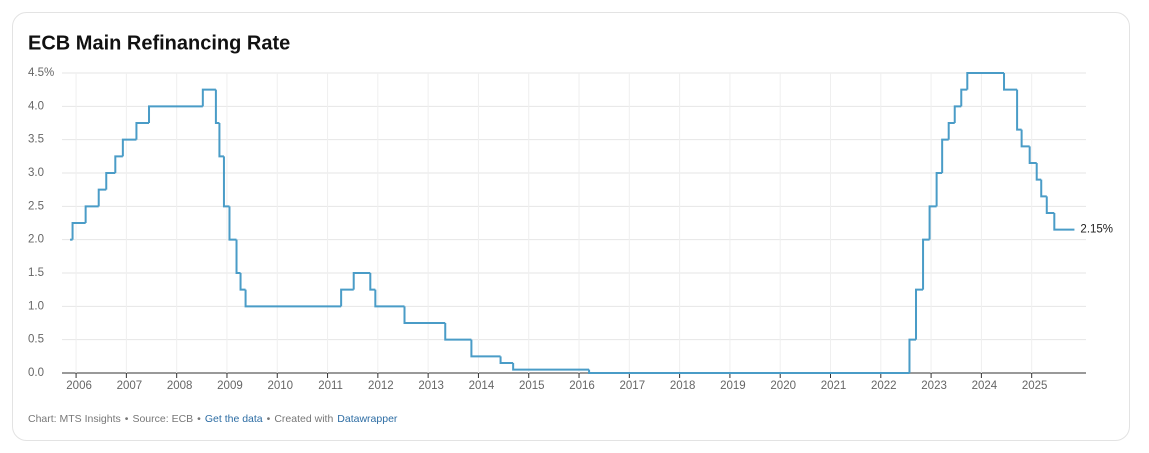  What do you see at coordinates (36, 373) in the screenshot?
I see `y-tick-label: 0.0` at bounding box center [36, 373].